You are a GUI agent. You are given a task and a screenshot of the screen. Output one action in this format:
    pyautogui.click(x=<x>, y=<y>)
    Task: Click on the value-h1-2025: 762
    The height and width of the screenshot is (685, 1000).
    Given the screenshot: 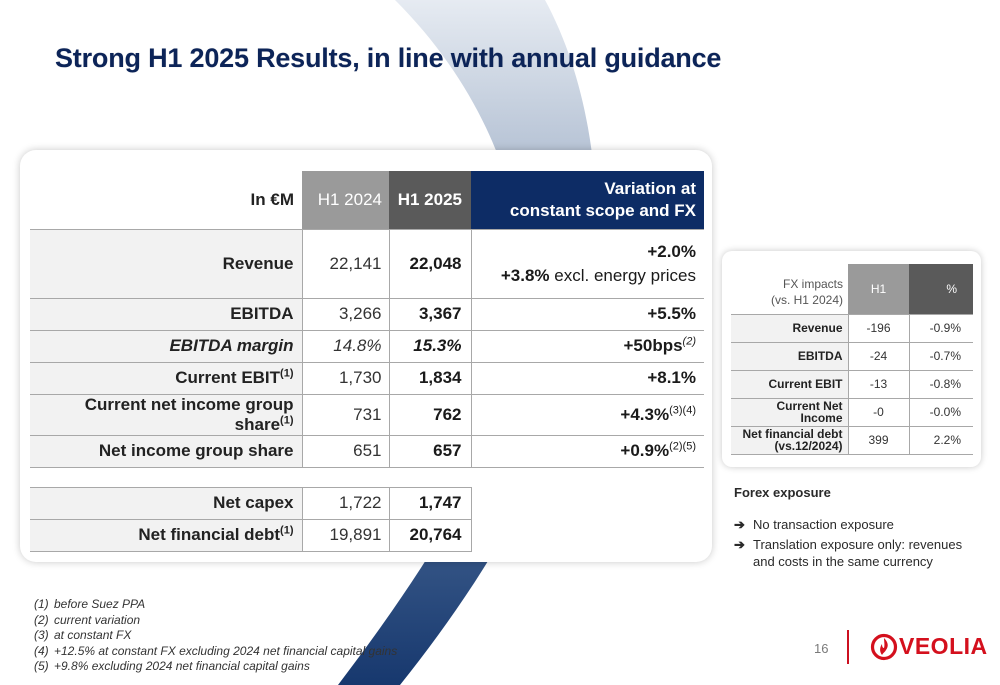 What is the action you would take?
    pyautogui.click(x=430, y=414)
    